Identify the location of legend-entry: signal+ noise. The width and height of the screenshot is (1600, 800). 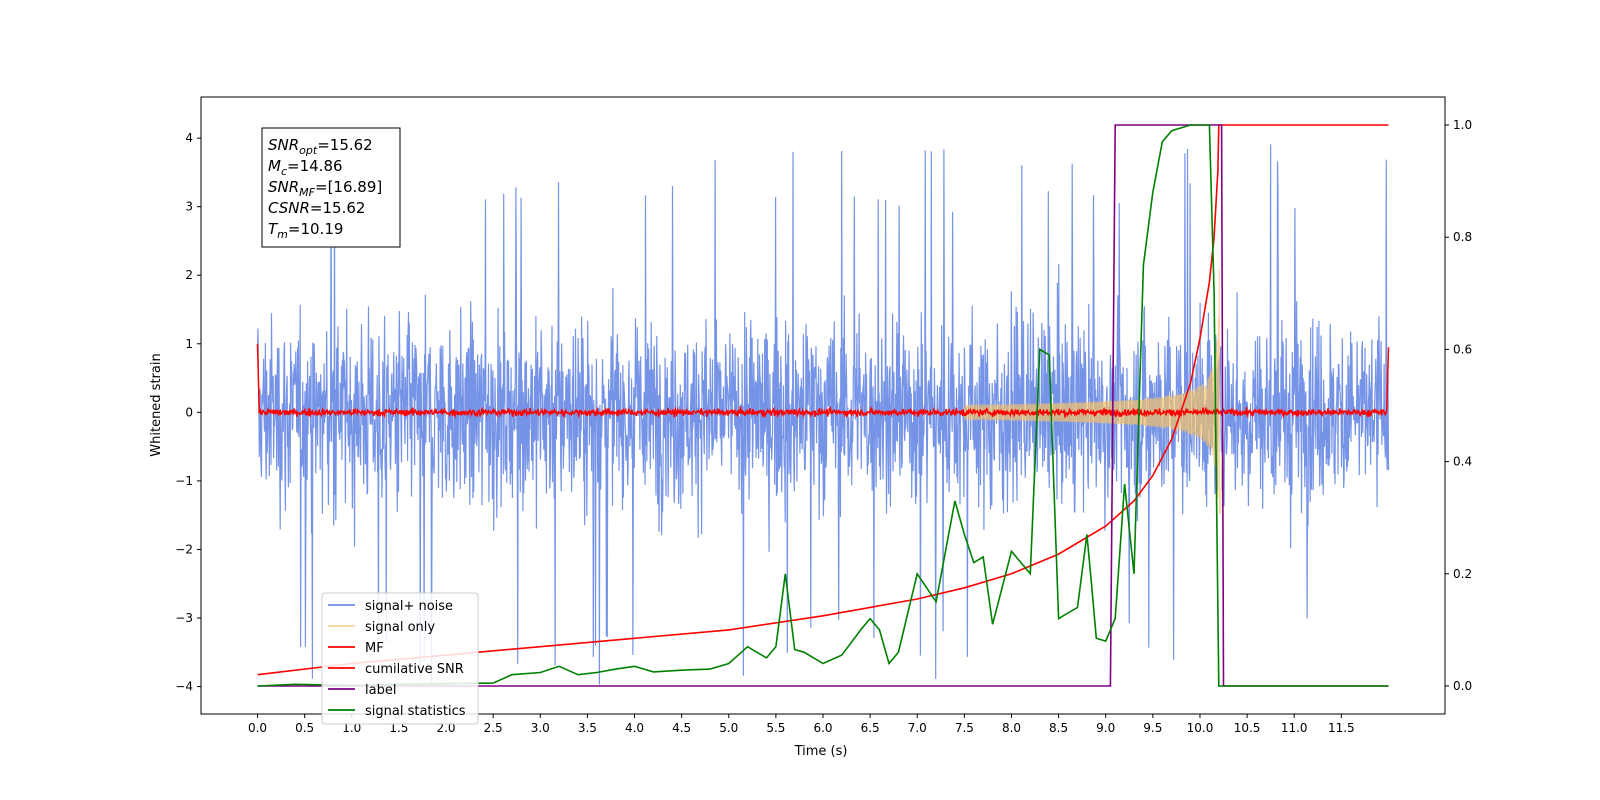
(409, 606).